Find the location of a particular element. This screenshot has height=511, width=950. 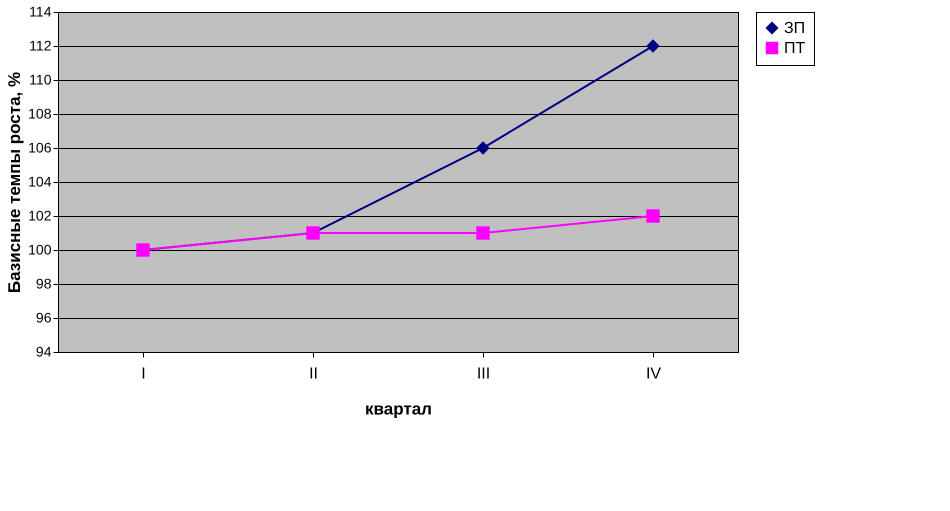

y-tick-label: 94 is located at coordinates (44, 352).